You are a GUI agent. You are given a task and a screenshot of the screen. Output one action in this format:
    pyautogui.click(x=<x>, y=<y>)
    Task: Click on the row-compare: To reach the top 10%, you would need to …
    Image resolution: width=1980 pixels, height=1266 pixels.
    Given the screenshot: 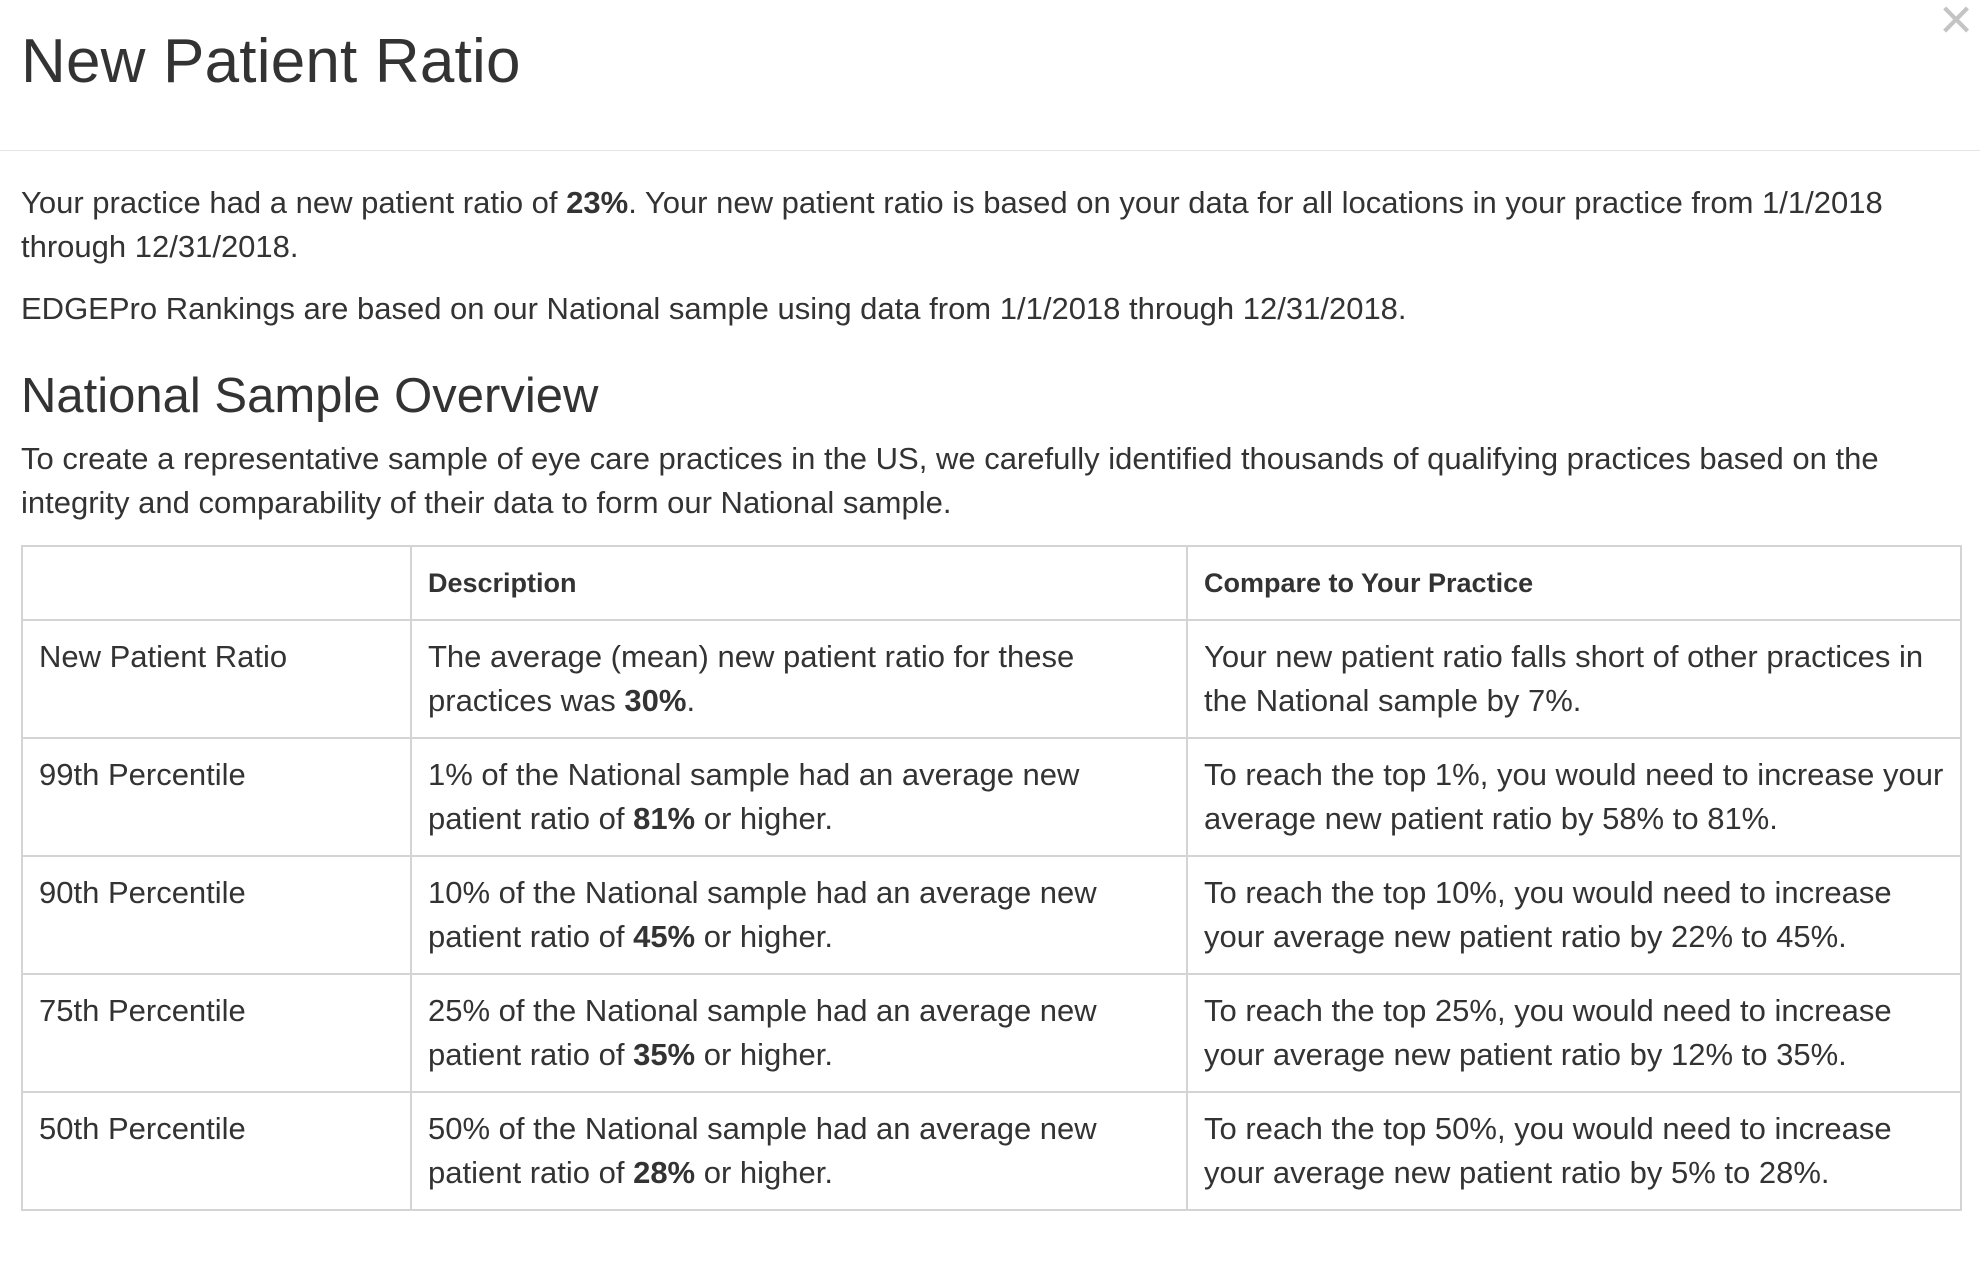 What is the action you would take?
    pyautogui.click(x=1574, y=915)
    